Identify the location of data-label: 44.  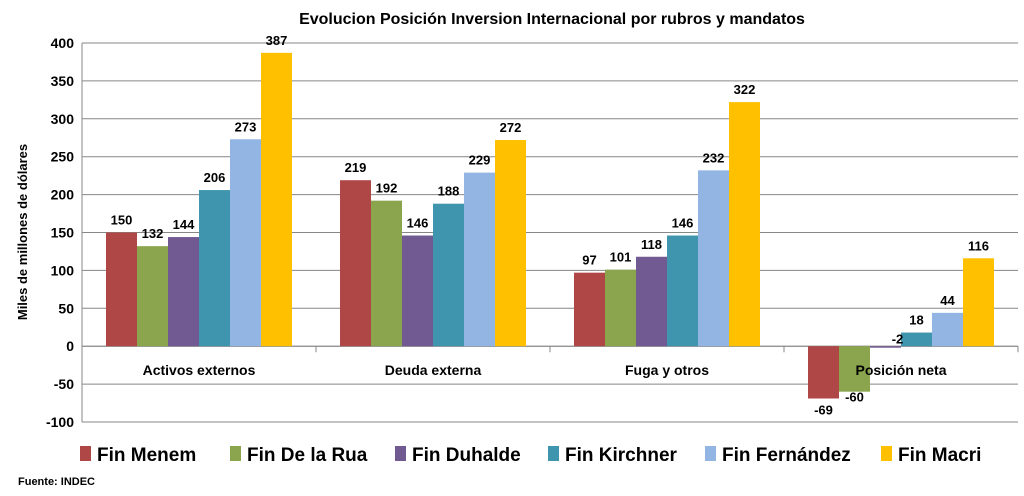
(947, 300).